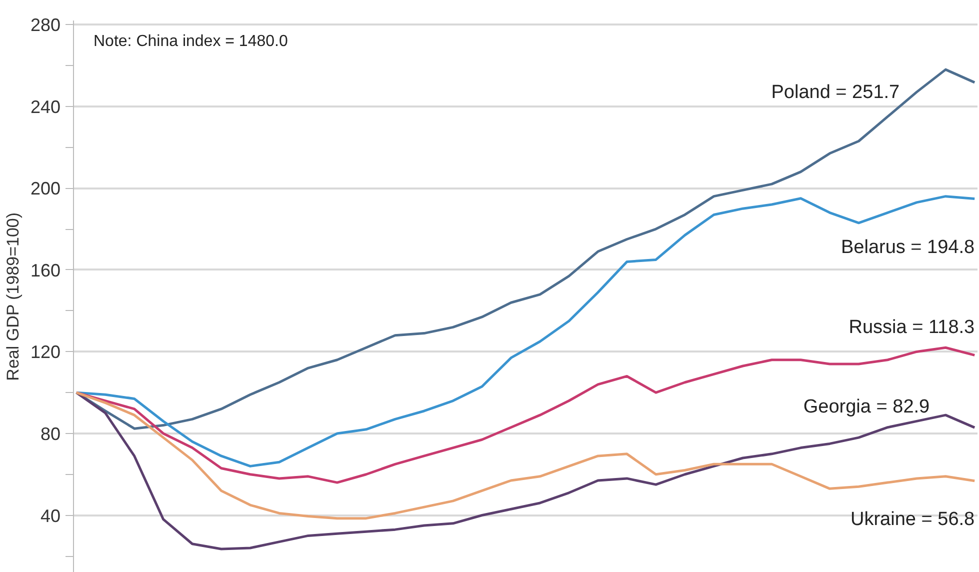 This screenshot has width=979, height=572. I want to click on annotation: Belarus = 194.8, so click(907, 247).